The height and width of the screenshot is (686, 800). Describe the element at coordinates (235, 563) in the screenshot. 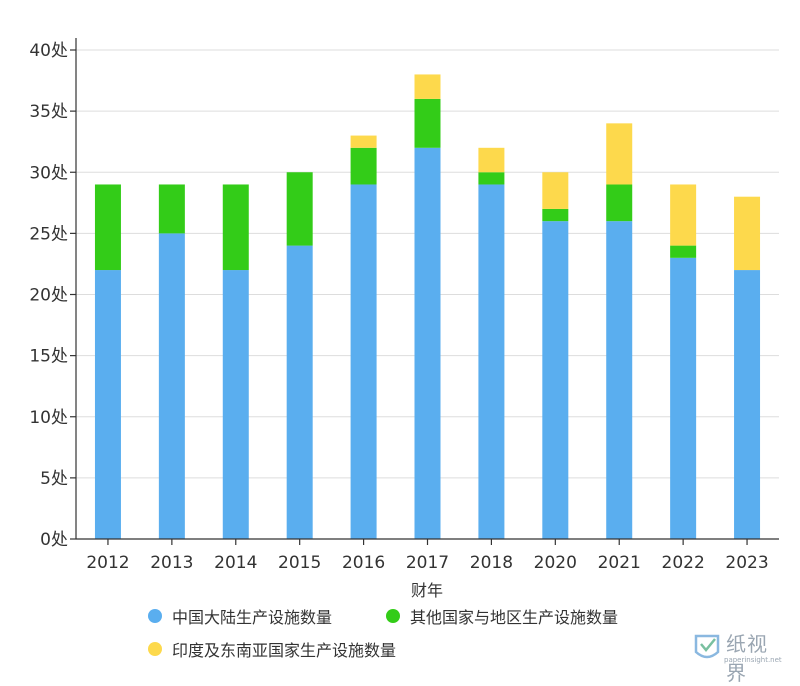

I see `x-tick-label: 2014` at that location.